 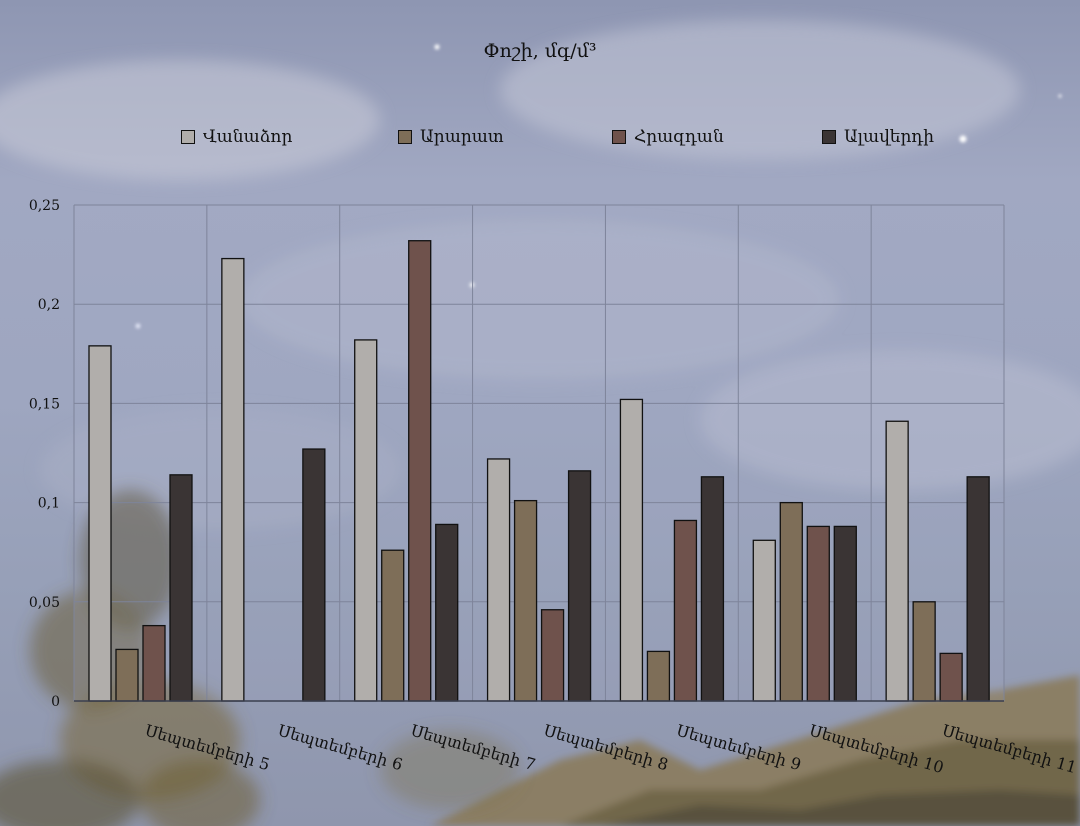 What do you see at coordinates (473, 748) in the screenshot?
I see `x-tick-label: Սեպտեմբերի 7` at bounding box center [473, 748].